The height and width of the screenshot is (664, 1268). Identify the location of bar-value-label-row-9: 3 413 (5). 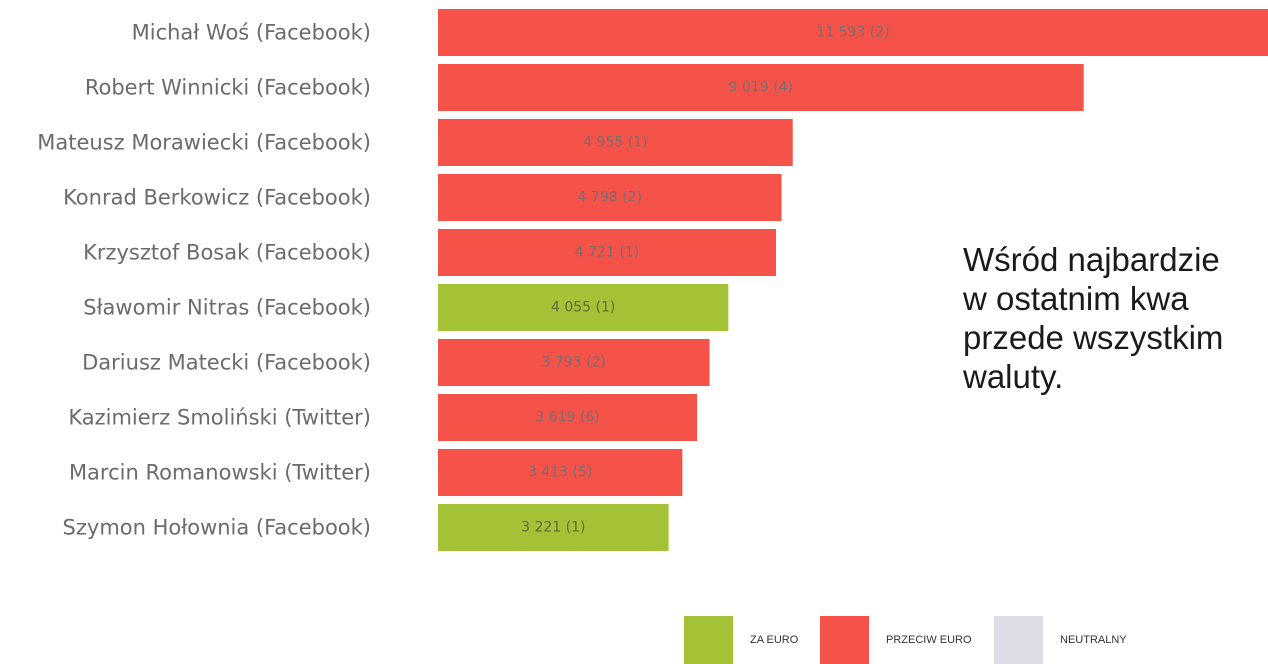
(560, 473).